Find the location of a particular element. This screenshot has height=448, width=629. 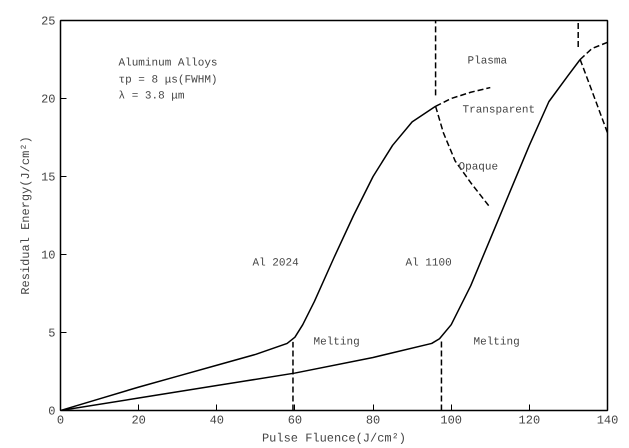

y-tick-label: 10 is located at coordinates (48, 255).